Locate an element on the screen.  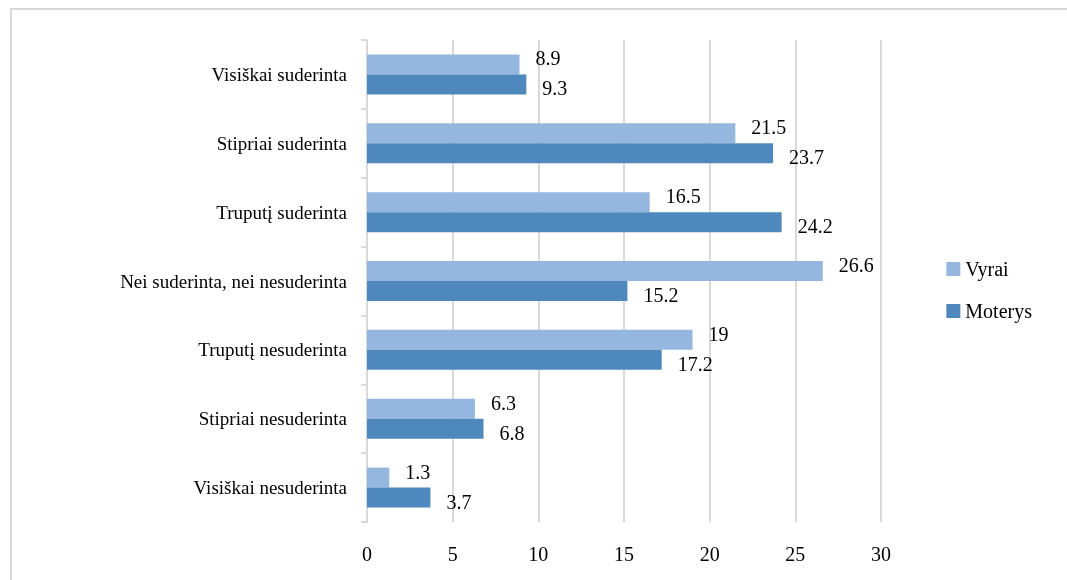
y-tick-label: Visiškai nesuderinta is located at coordinates (270, 488).